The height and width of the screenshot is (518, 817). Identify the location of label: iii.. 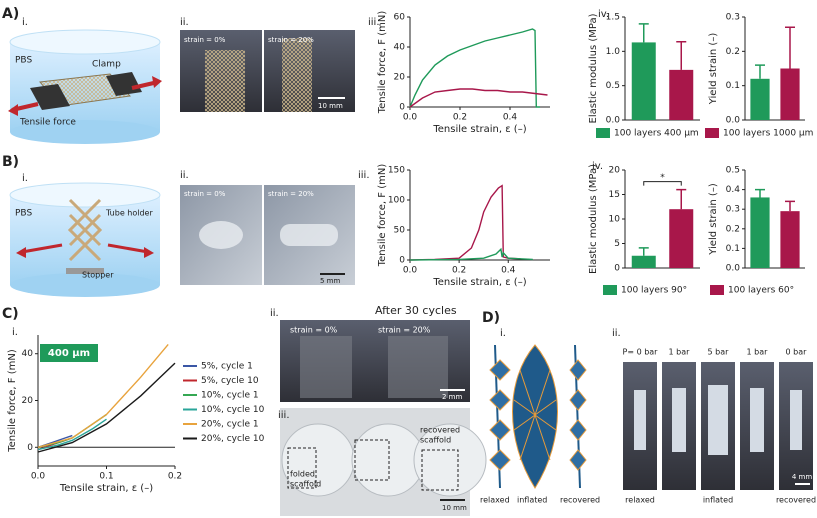
(374, 22).